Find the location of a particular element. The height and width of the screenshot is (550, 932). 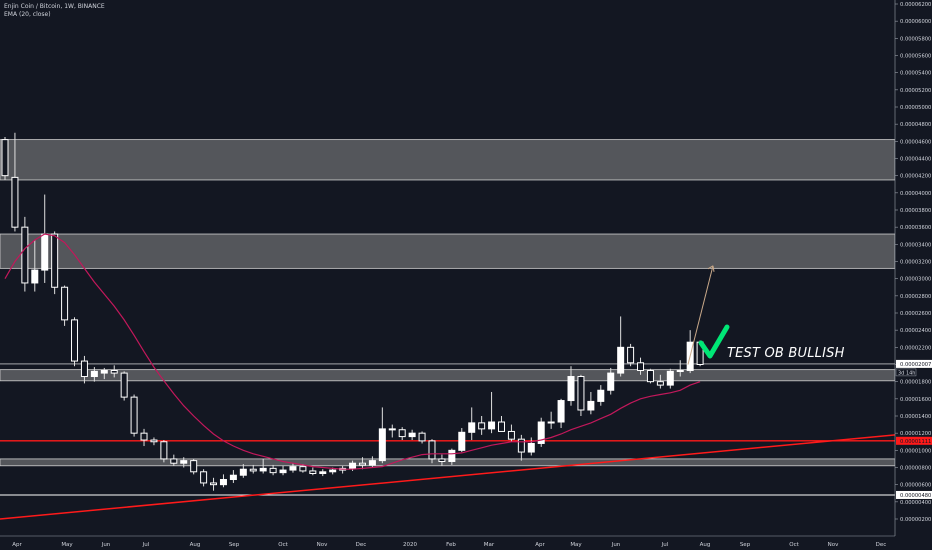

time-label-1: May is located at coordinates (67, 545).